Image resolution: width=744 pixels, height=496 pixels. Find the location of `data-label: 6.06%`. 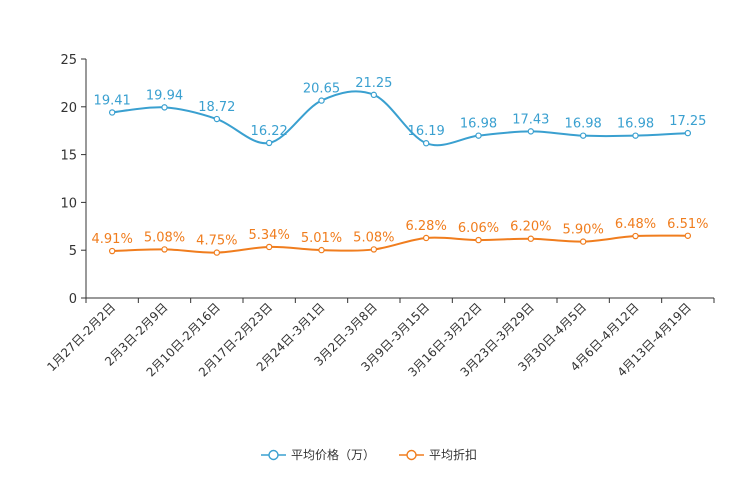

data-label: 6.06% is located at coordinates (478, 228).